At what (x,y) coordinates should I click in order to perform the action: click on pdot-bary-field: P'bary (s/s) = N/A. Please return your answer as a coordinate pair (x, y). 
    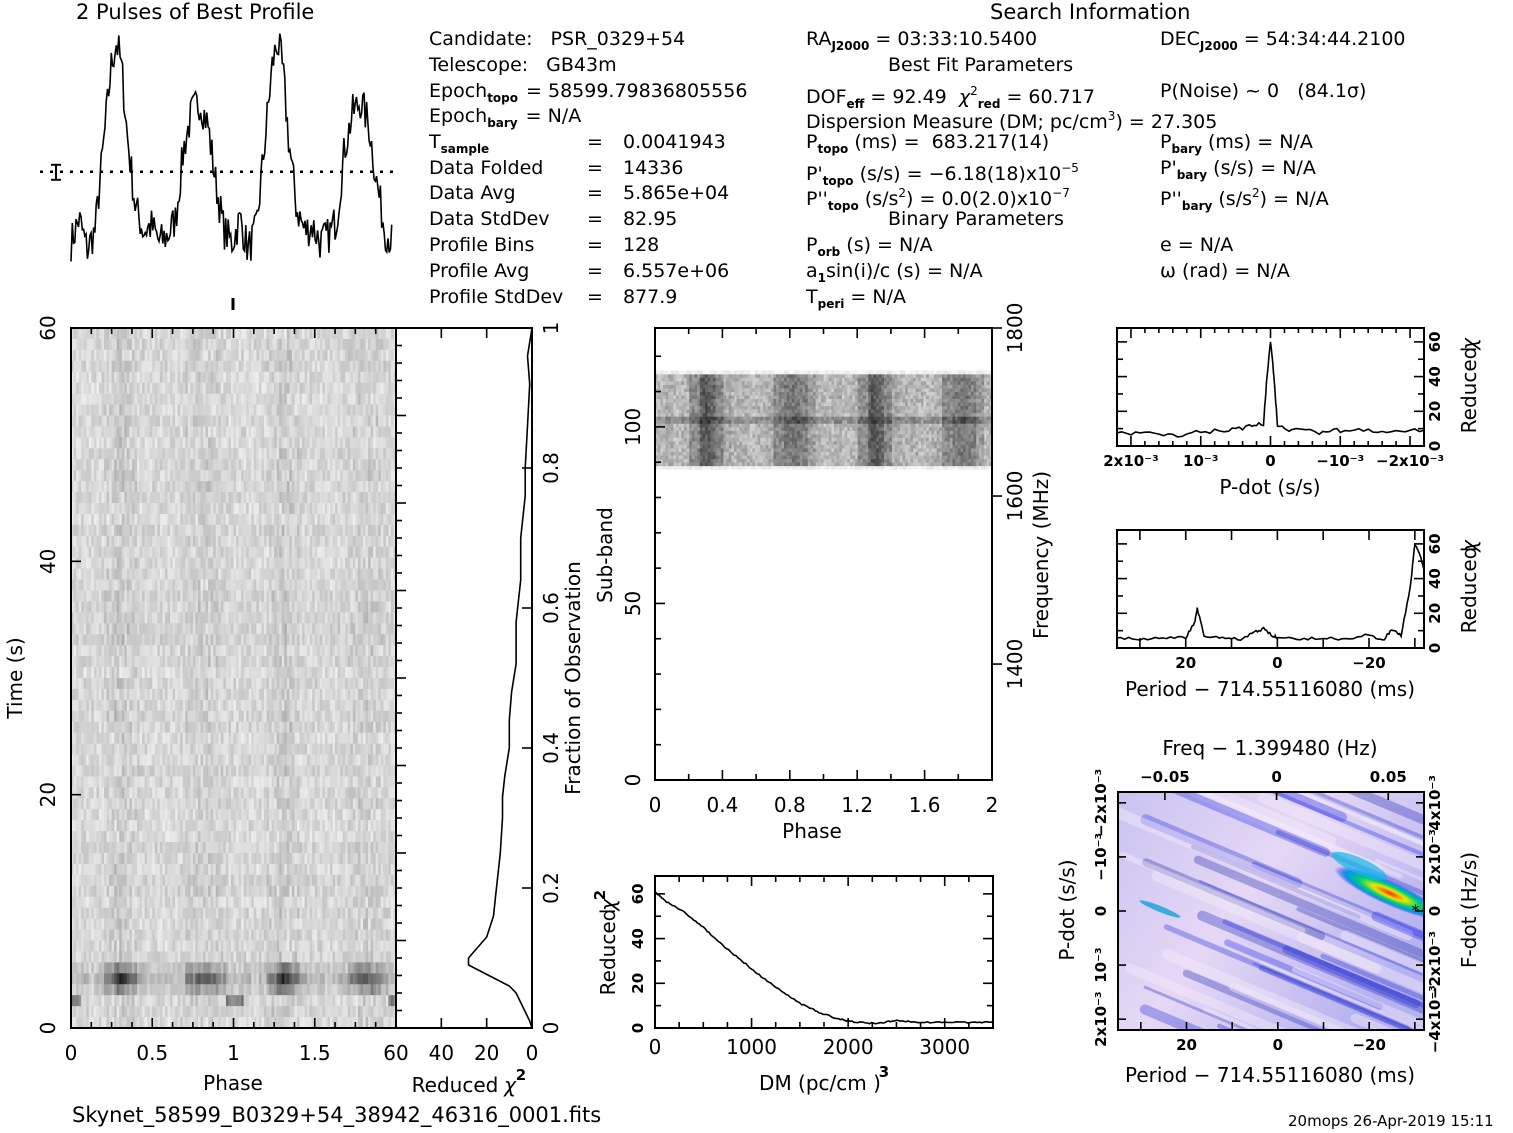
    Looking at the image, I should click on (1238, 169).